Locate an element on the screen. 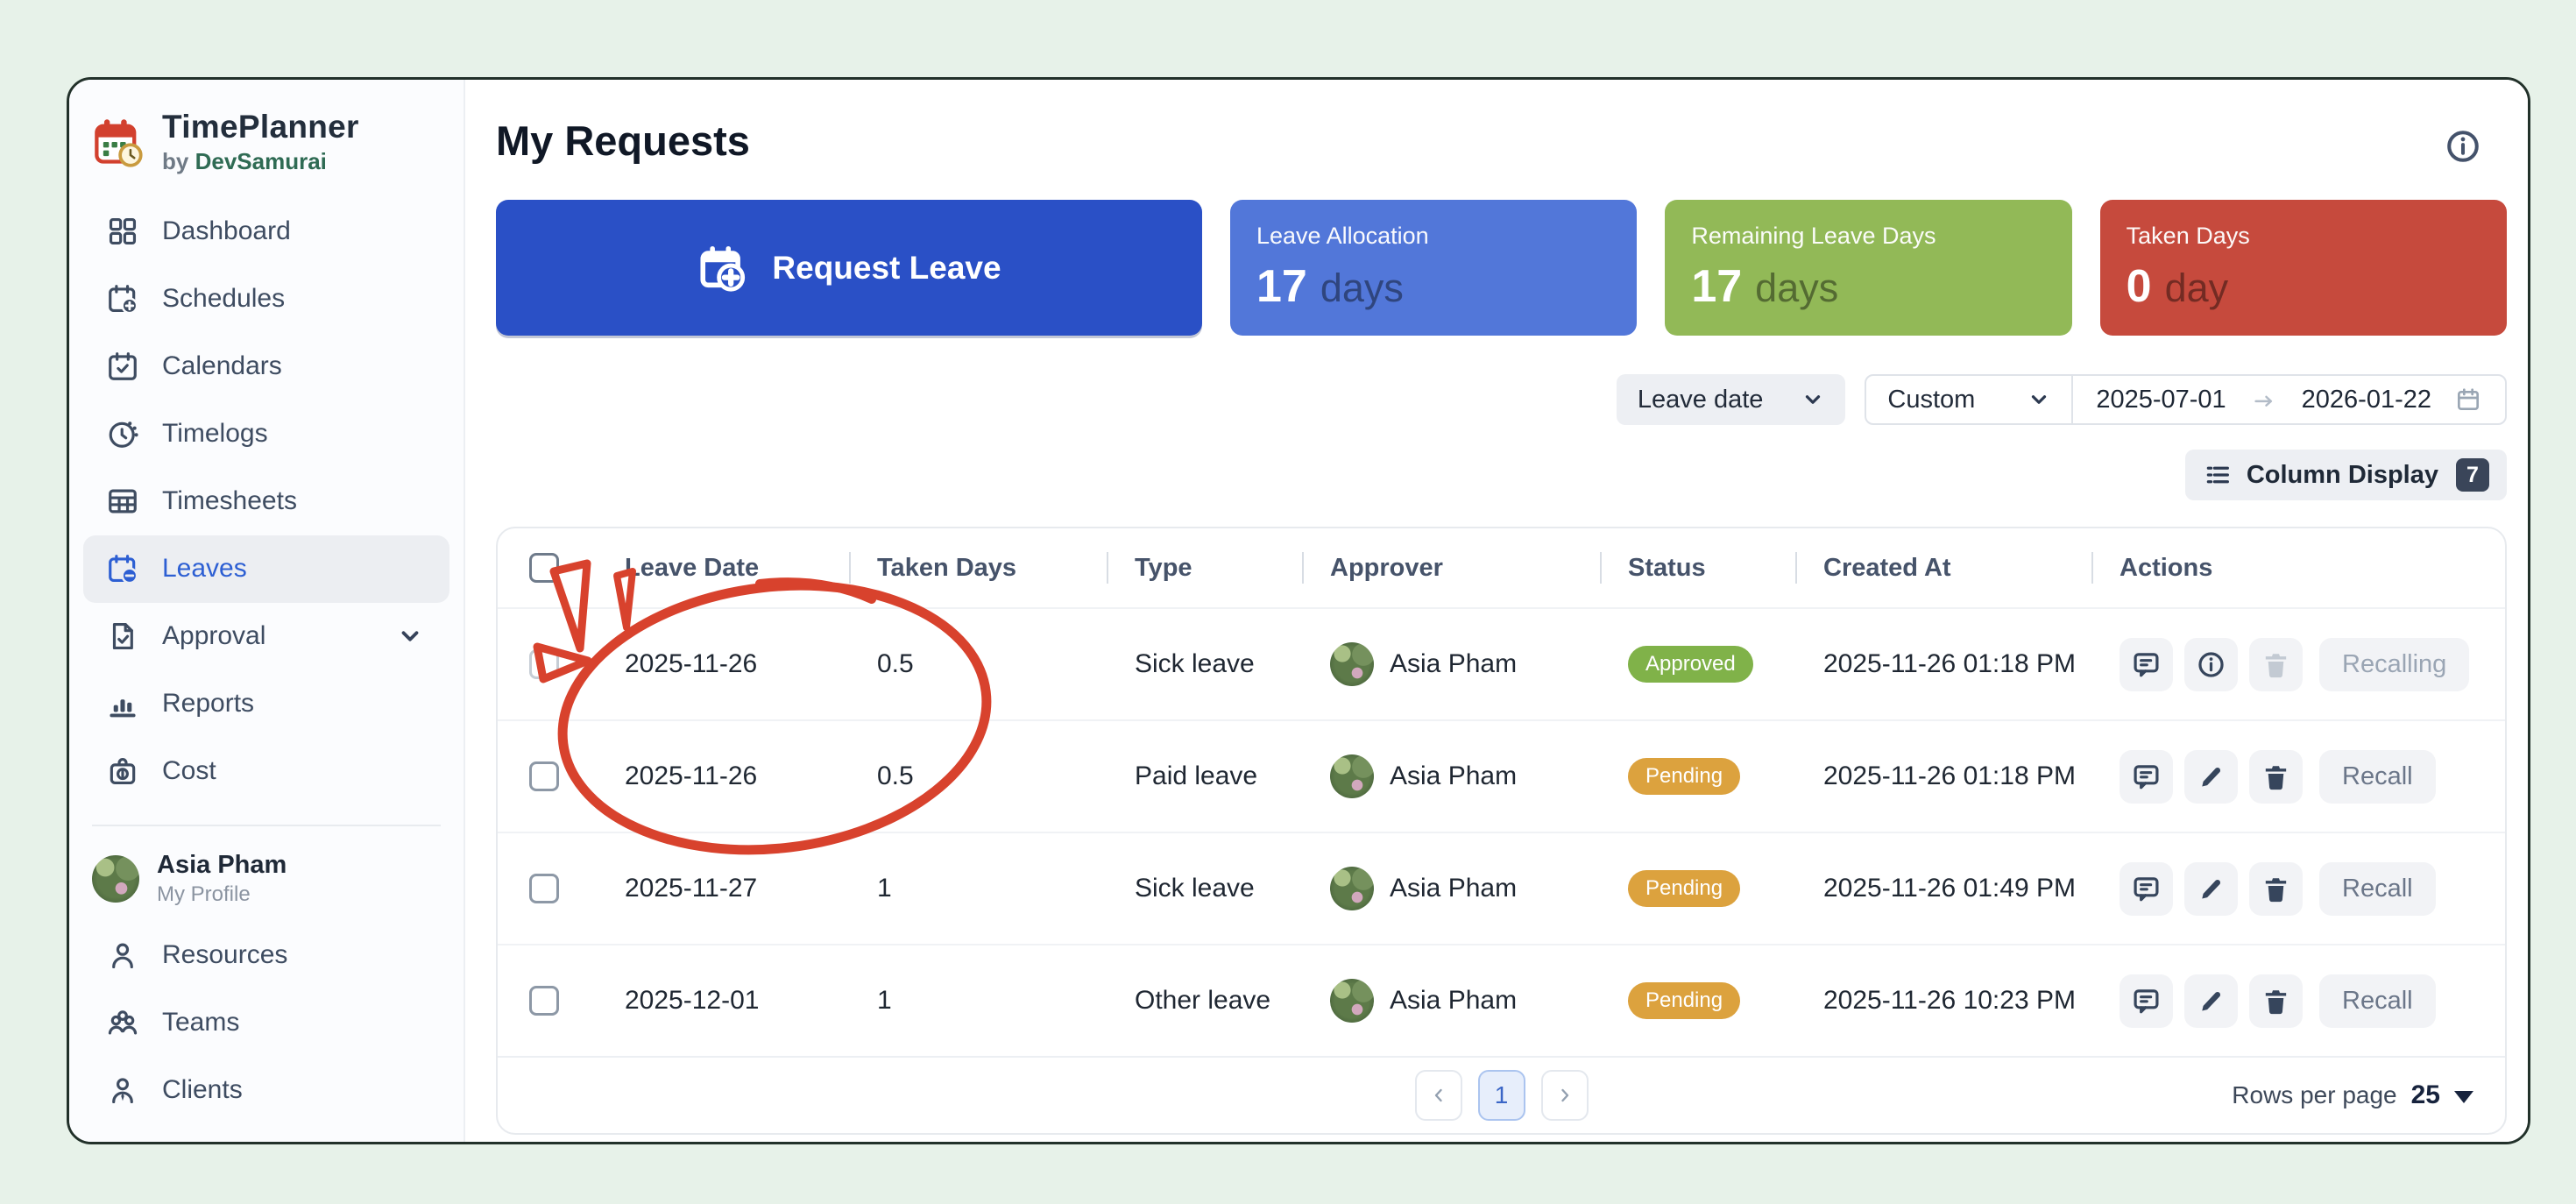 Image resolution: width=2576 pixels, height=1204 pixels. briefcase-dollar-icon is located at coordinates (122, 771).